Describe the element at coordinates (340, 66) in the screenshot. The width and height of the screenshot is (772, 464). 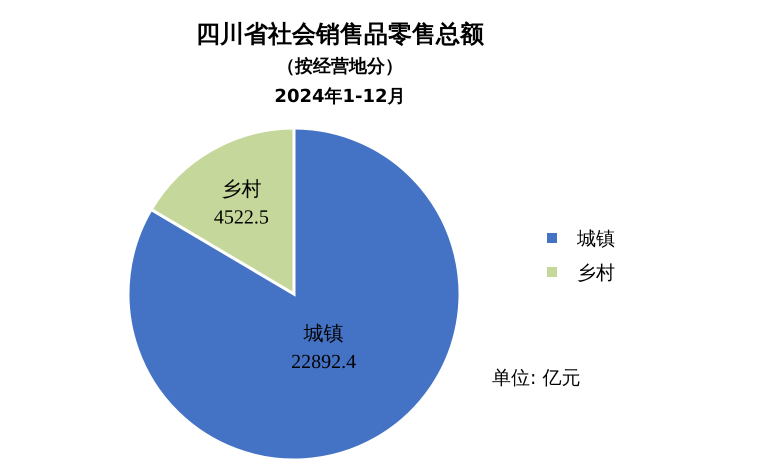
I see `chart-subtitle: （按经营地分）` at that location.